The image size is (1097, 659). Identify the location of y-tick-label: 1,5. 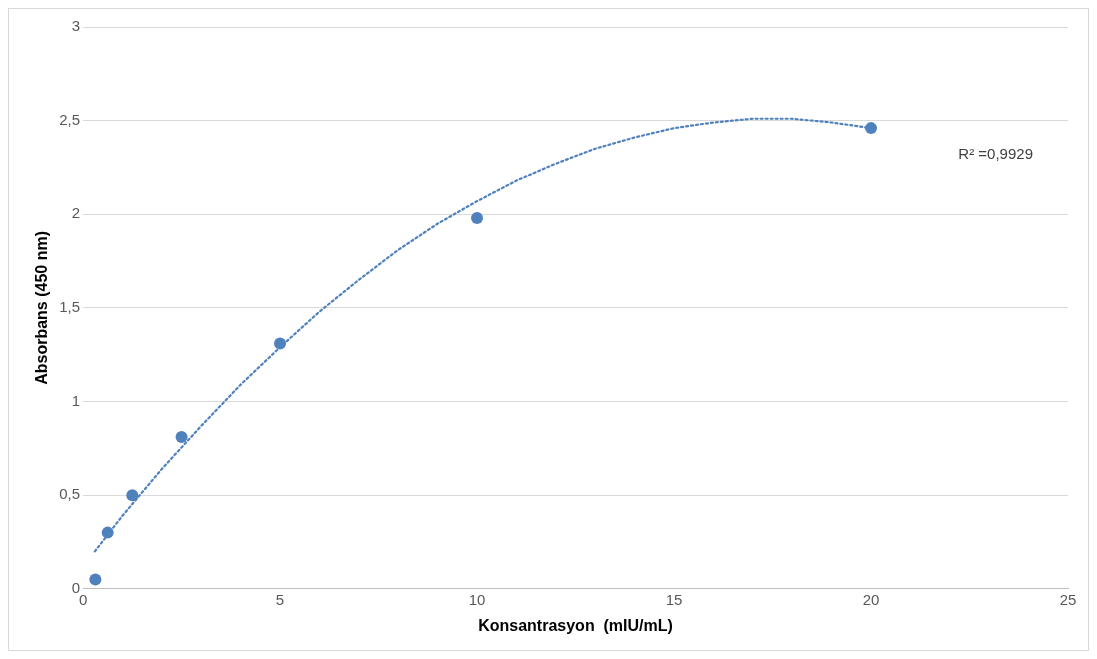
(70, 307).